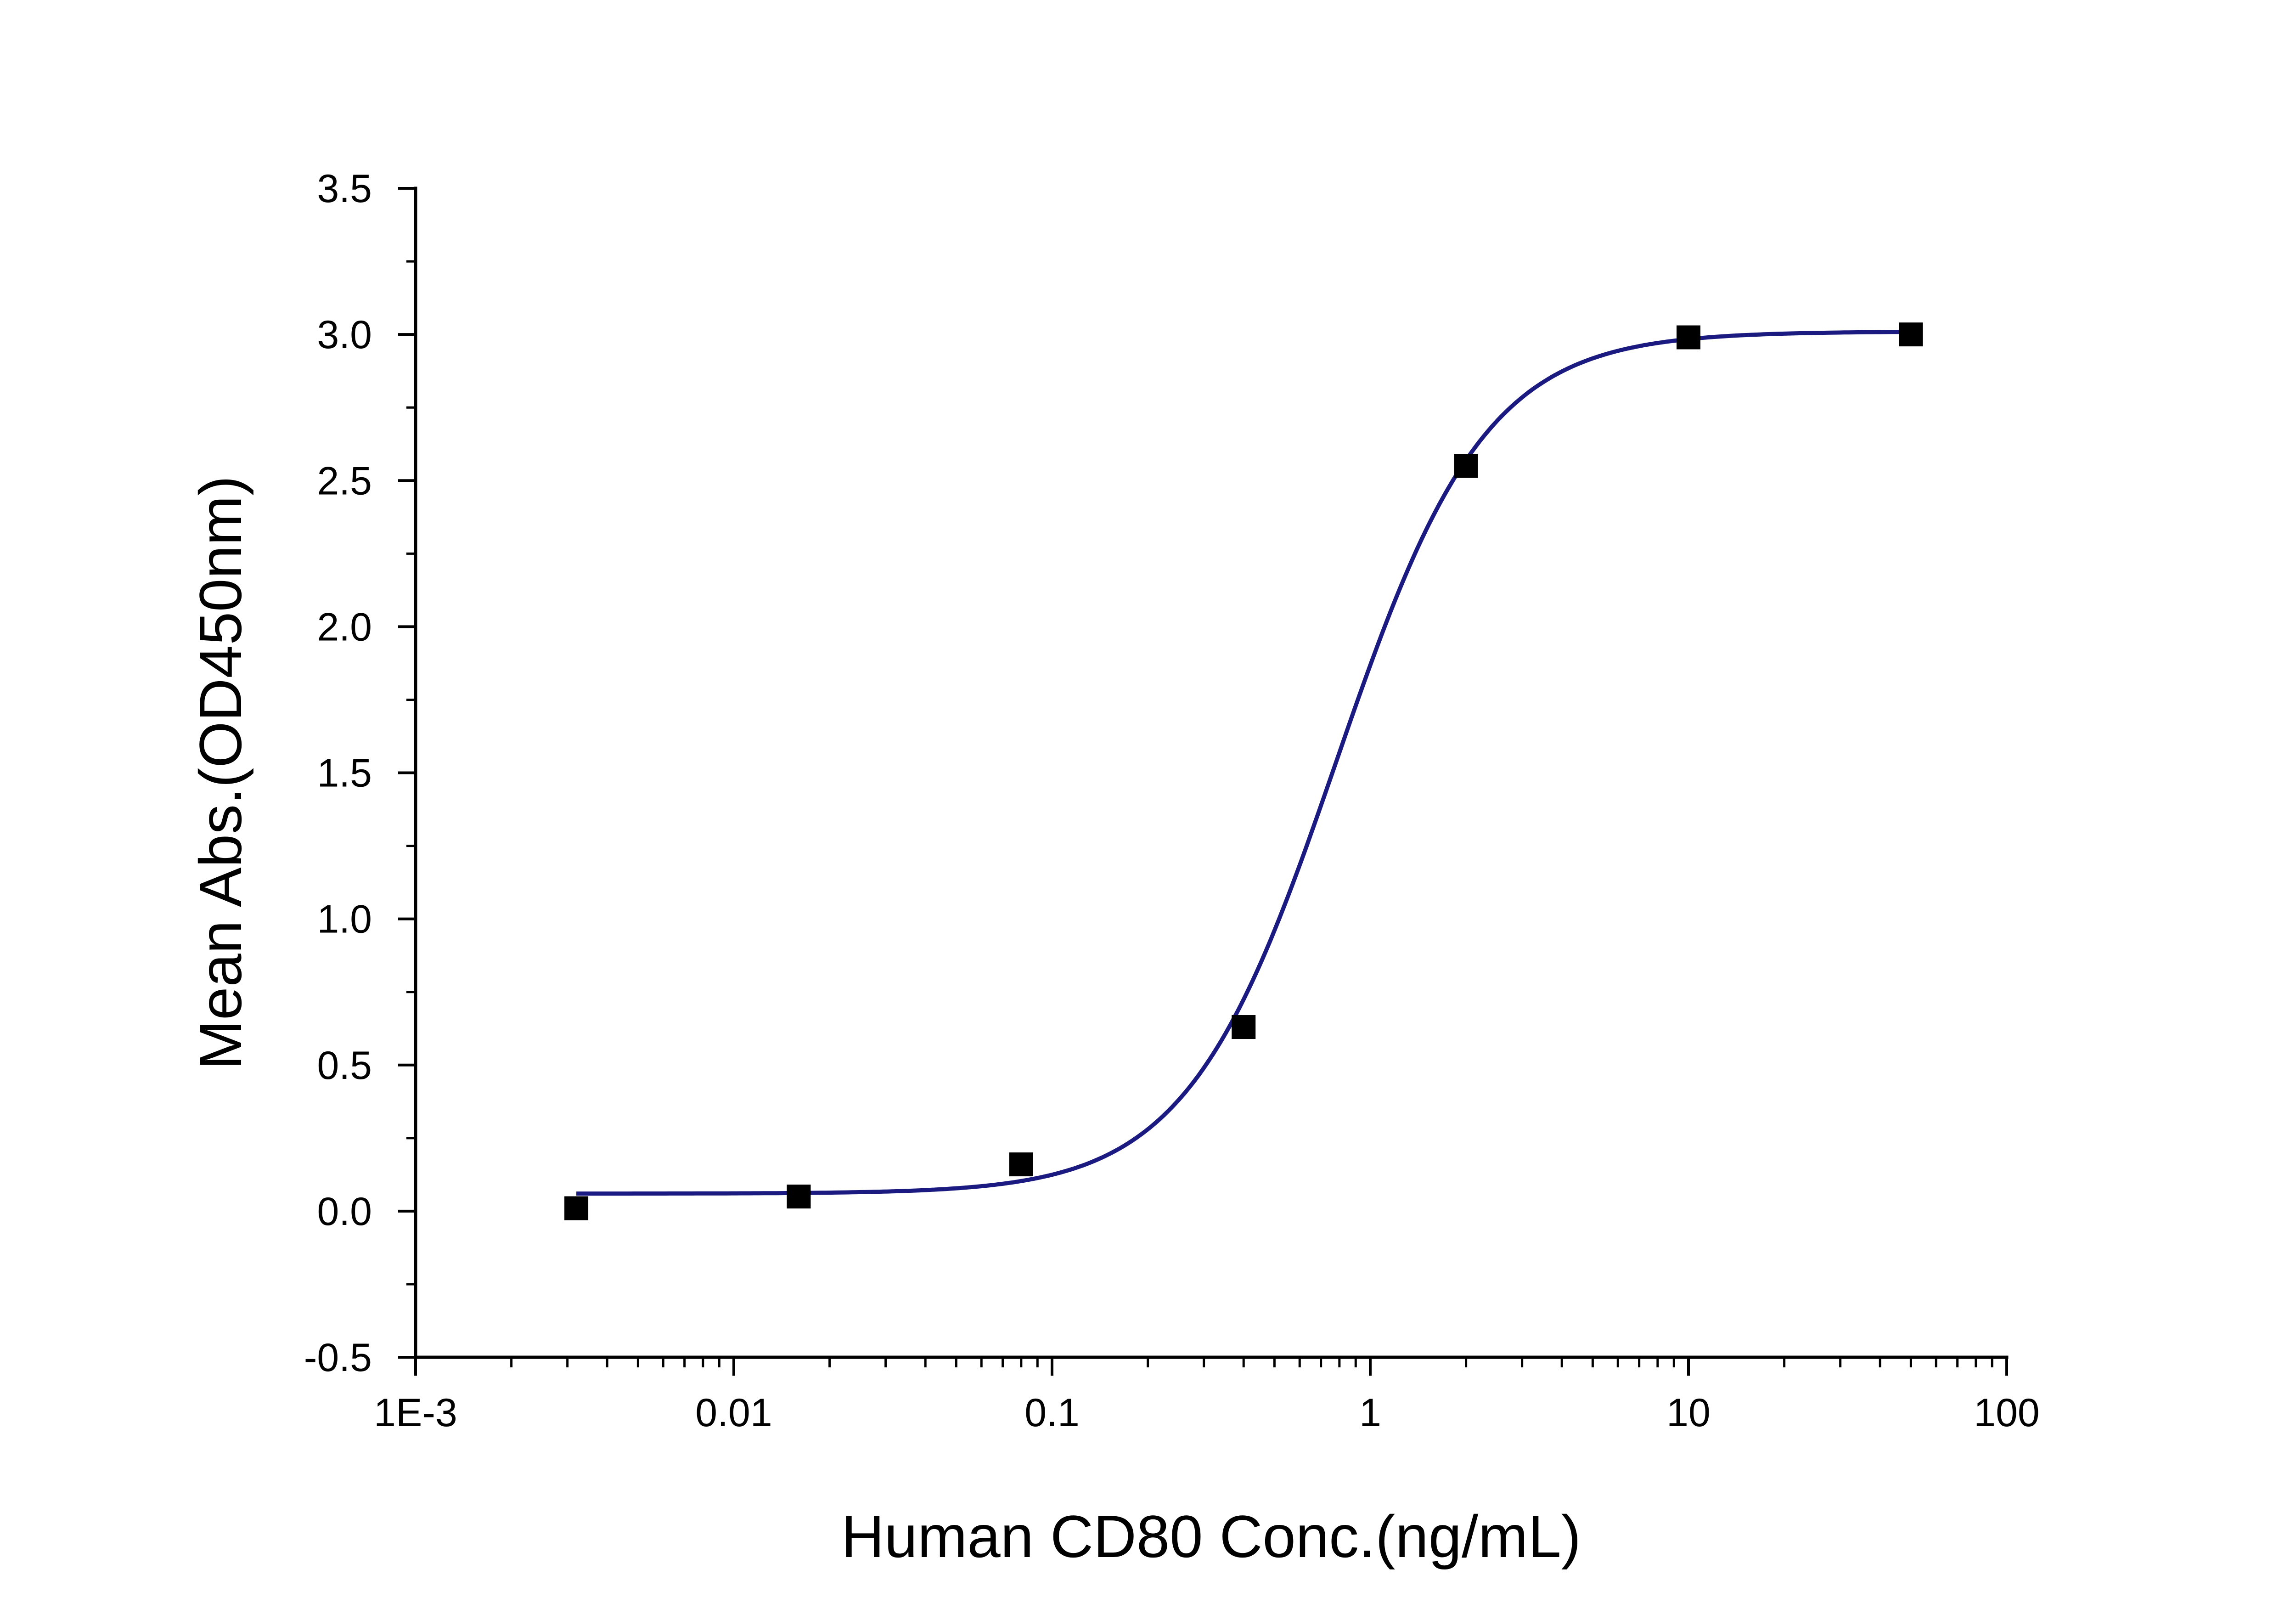  Describe the element at coordinates (338, 1358) in the screenshot. I see `y-tick-label: -0.5` at that location.